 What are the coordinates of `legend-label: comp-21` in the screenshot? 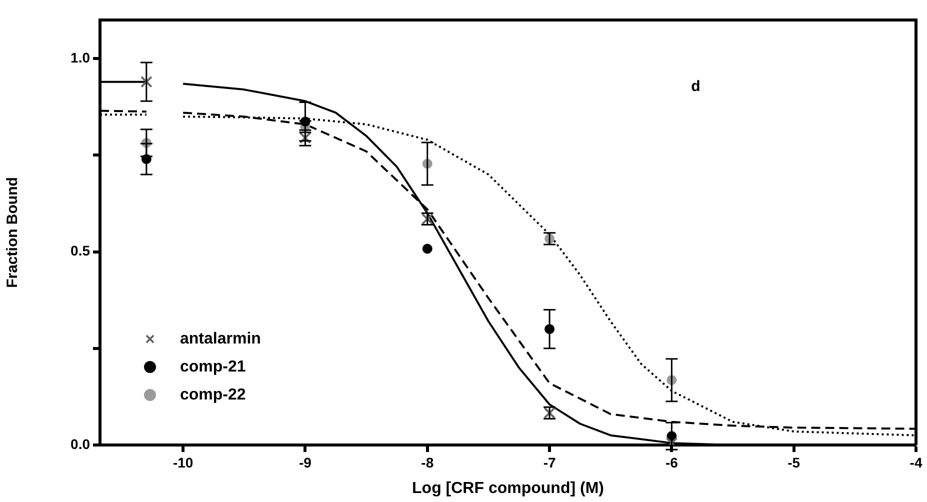 It's located at (213, 367).